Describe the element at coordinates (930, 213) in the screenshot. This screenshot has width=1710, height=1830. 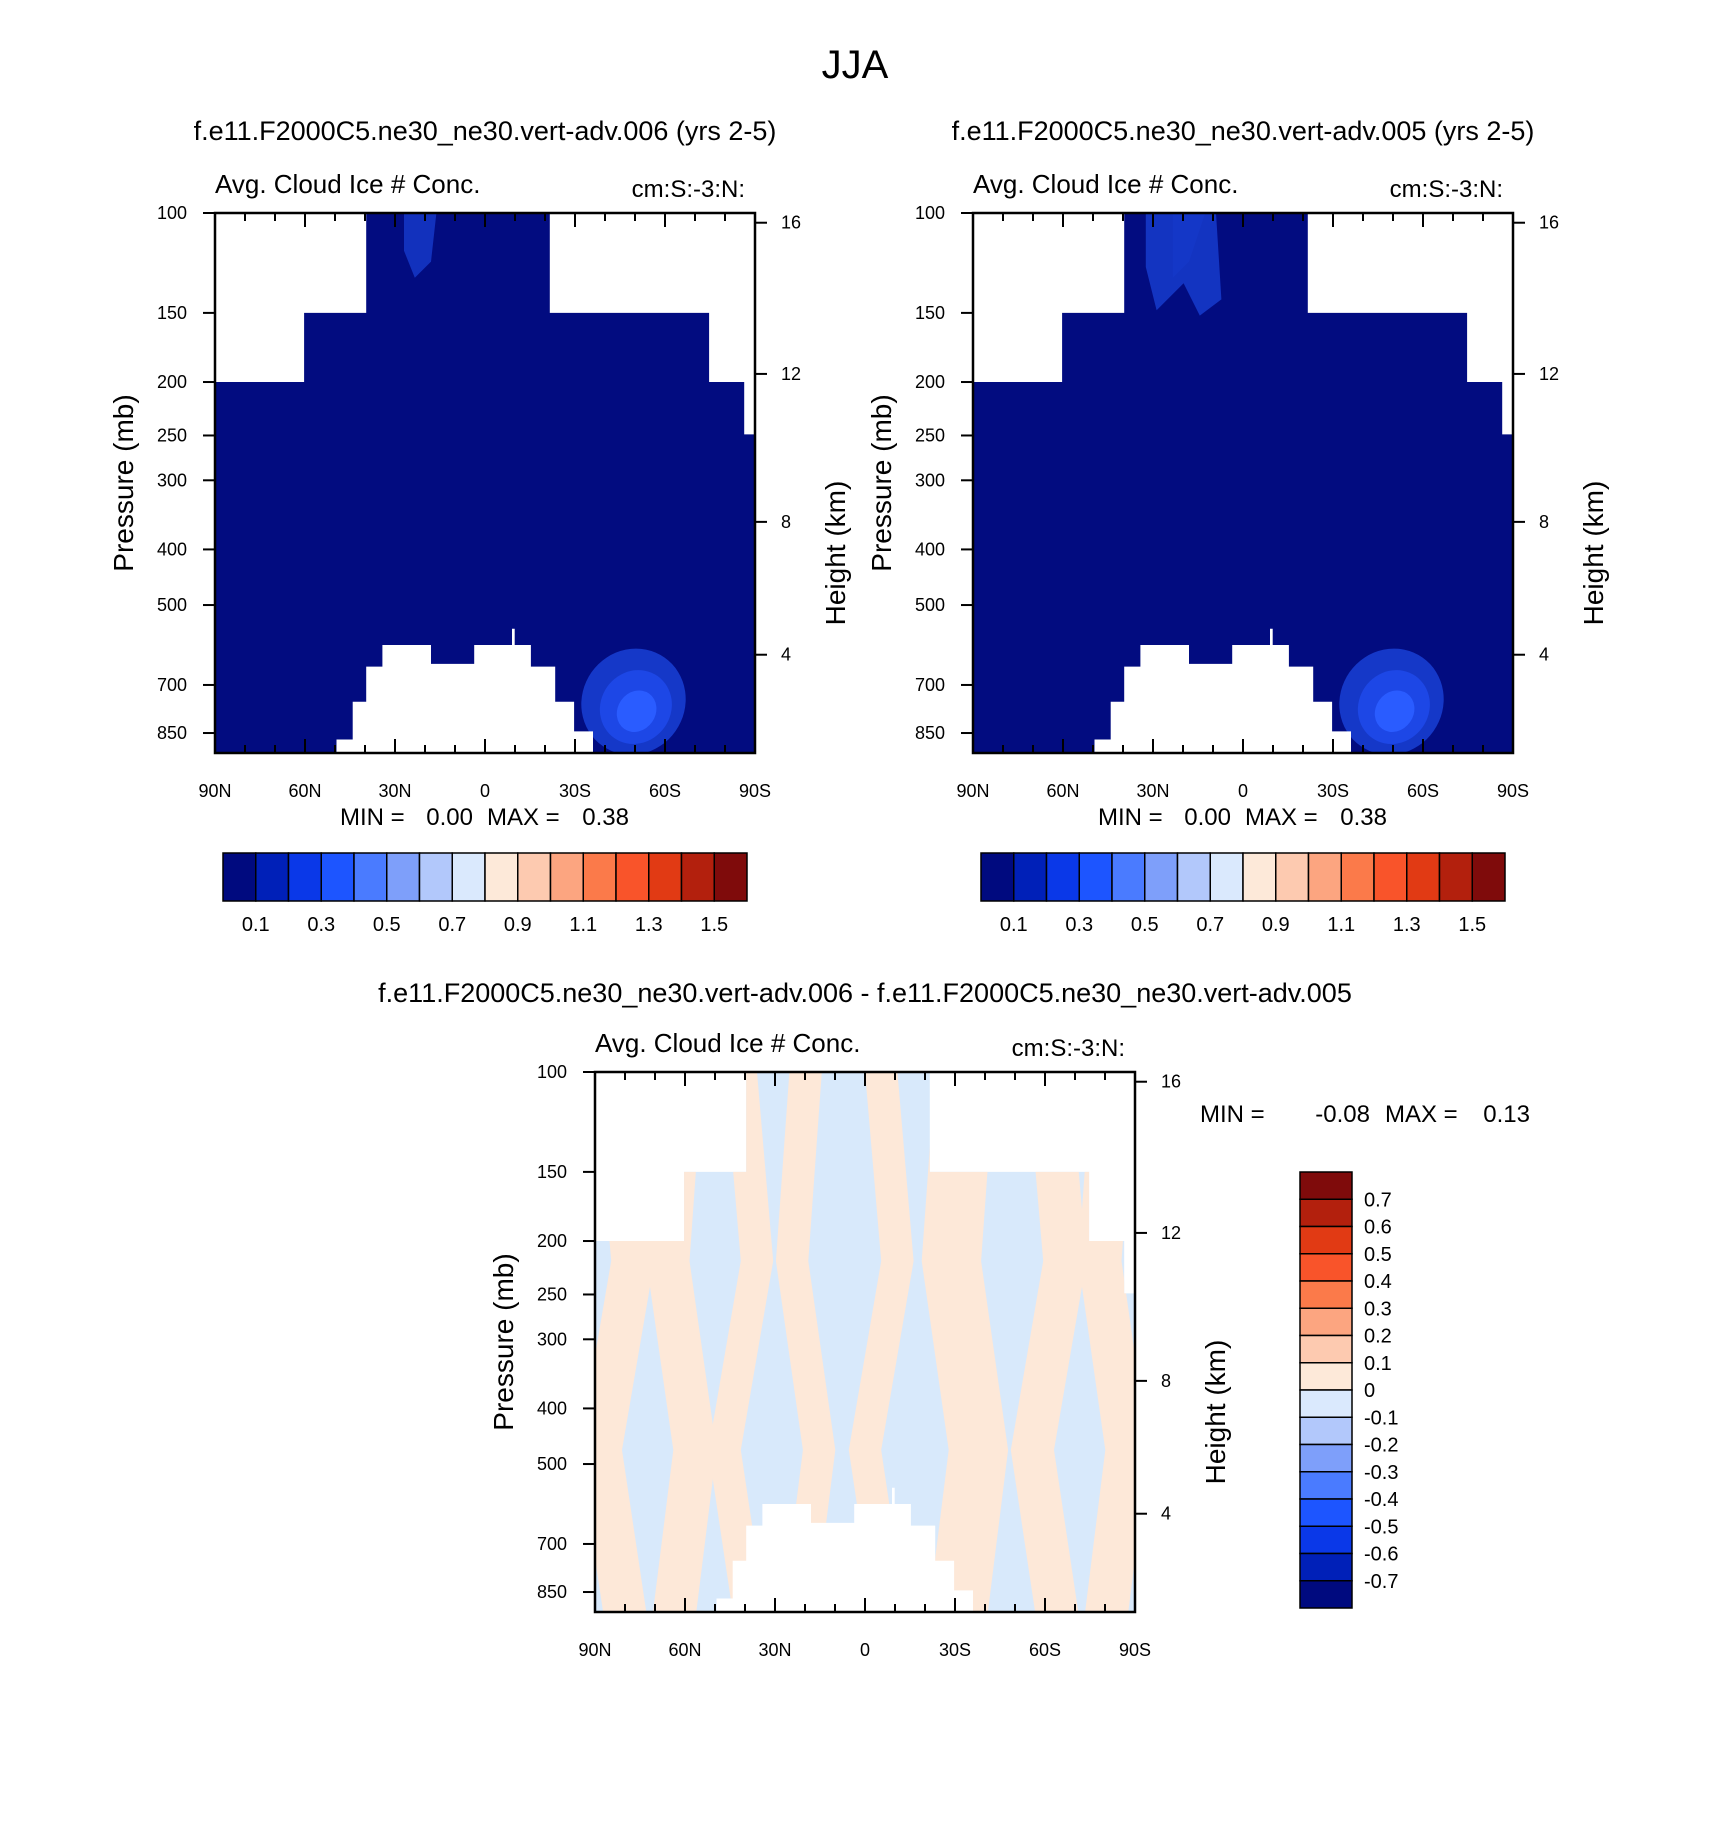
I see `y-tick-label: 100` at that location.